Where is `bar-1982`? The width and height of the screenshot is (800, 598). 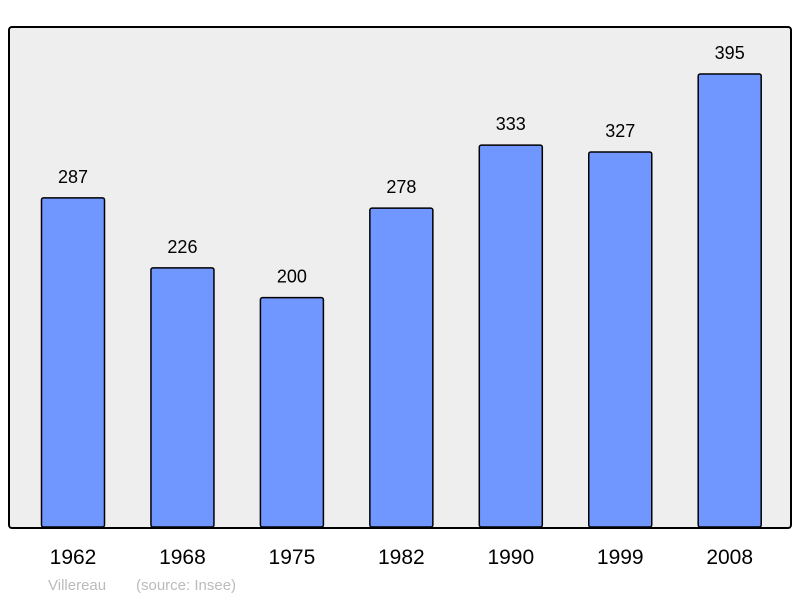
bar-1982 is located at coordinates (401, 367).